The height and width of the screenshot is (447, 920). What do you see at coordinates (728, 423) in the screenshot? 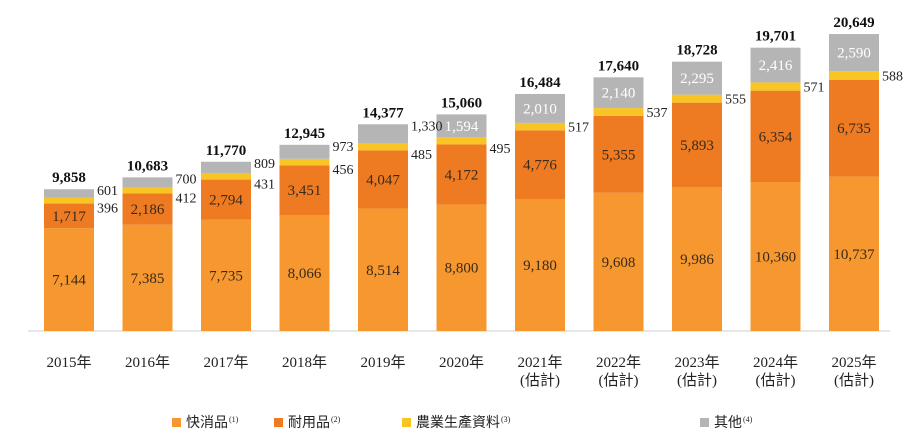
I see `legend-label-4: 其他` at bounding box center [728, 423].